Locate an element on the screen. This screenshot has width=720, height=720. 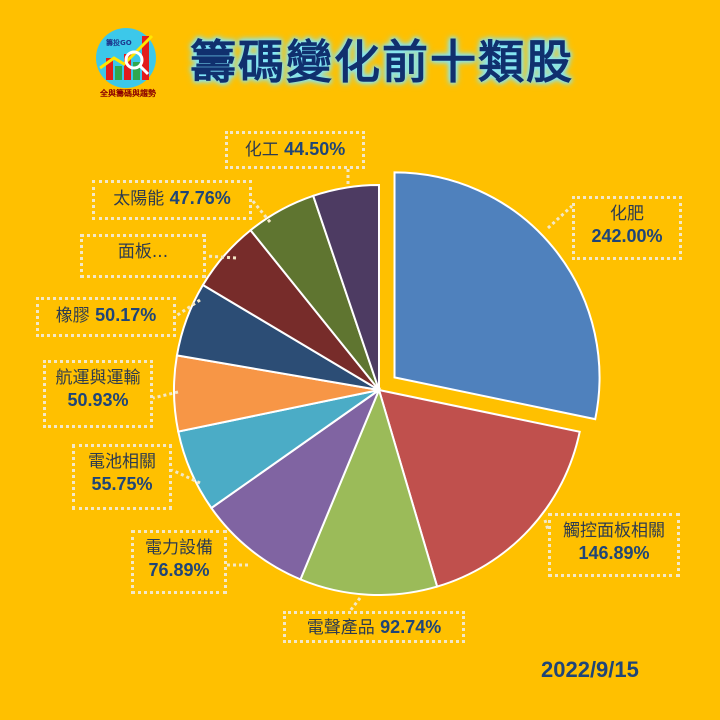
label-橡膠: 橡膠 50.17% is located at coordinates (106, 317).